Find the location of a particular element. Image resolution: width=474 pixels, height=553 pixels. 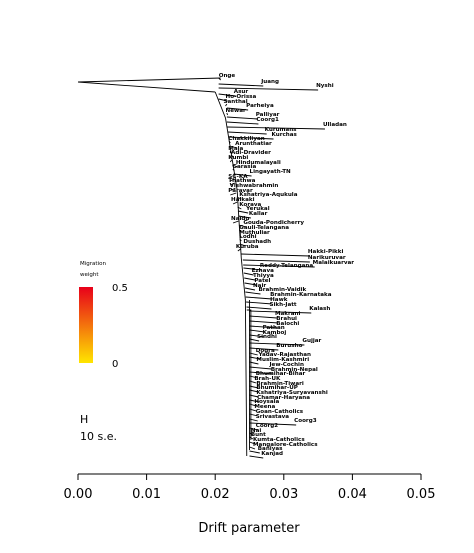

leaf-label: Lodhi is located at coordinates (247, 237).